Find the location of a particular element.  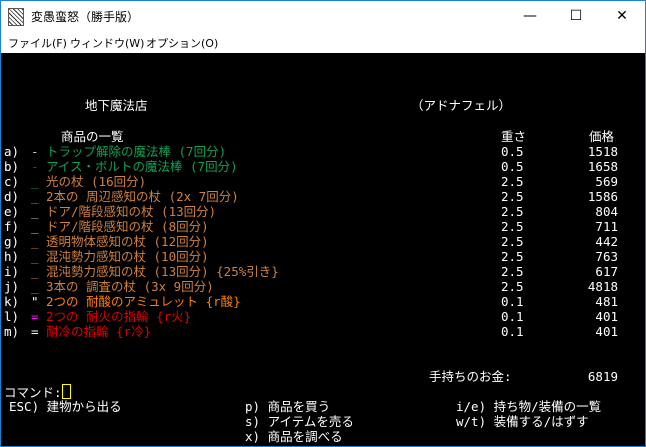

item-key: e) is located at coordinates (12, 211).